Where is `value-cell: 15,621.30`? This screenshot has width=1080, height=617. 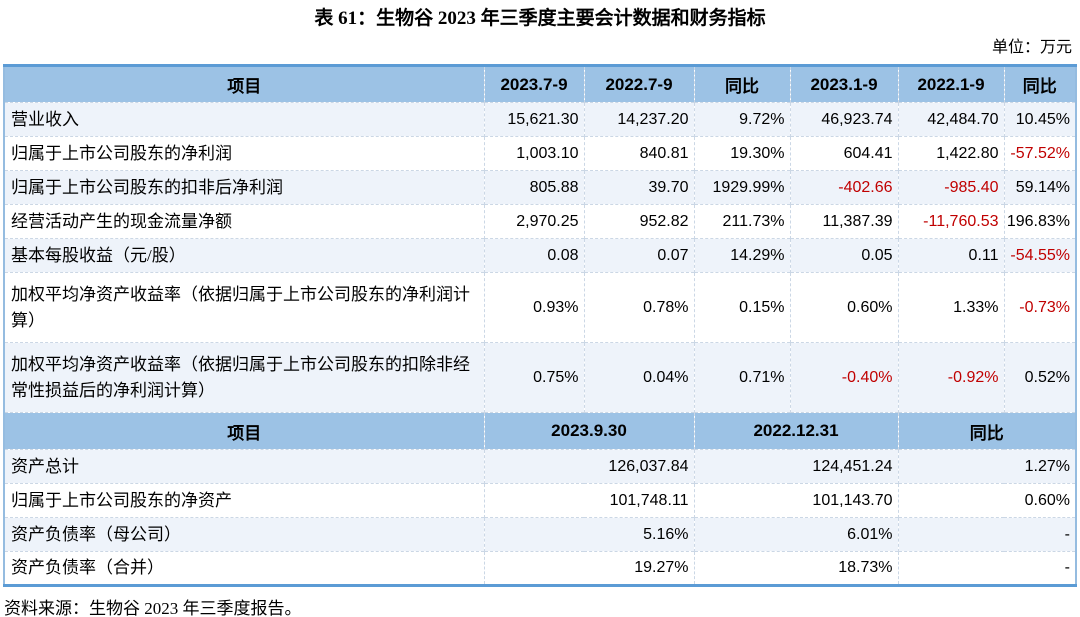 value-cell: 15,621.30 is located at coordinates (533, 119).